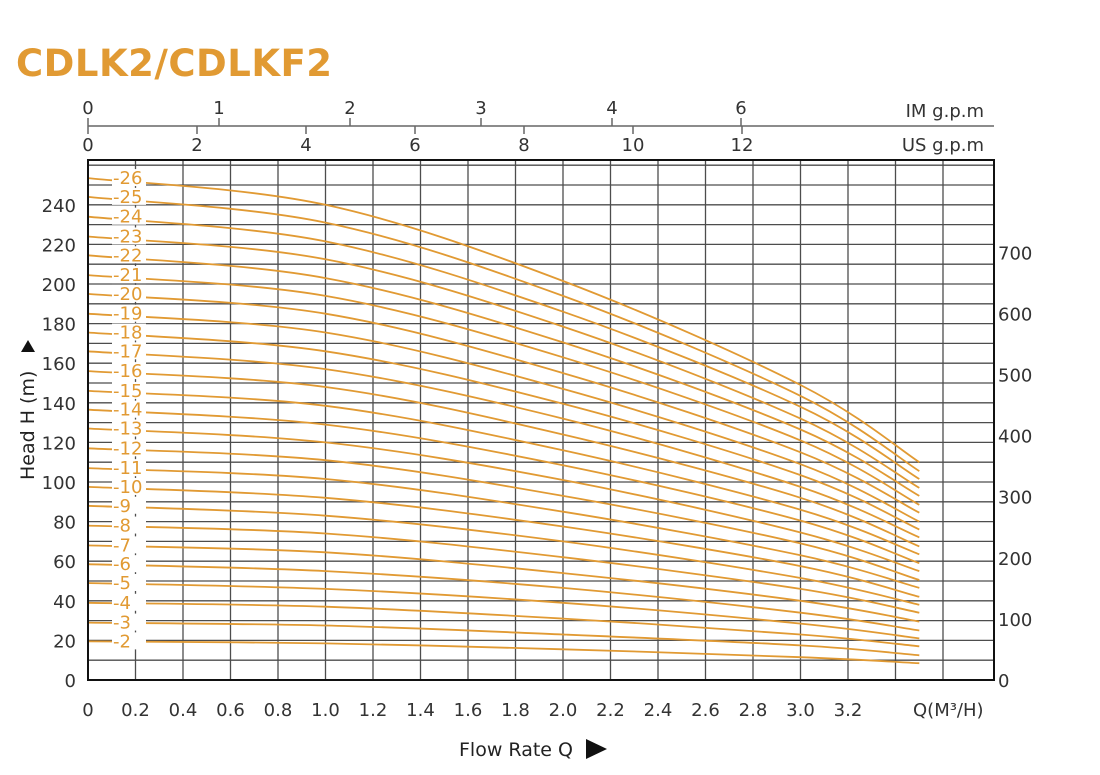 This screenshot has width=1100, height=775. What do you see at coordinates (64, 562) in the screenshot?
I see `y-tick-label: 60` at bounding box center [64, 562].